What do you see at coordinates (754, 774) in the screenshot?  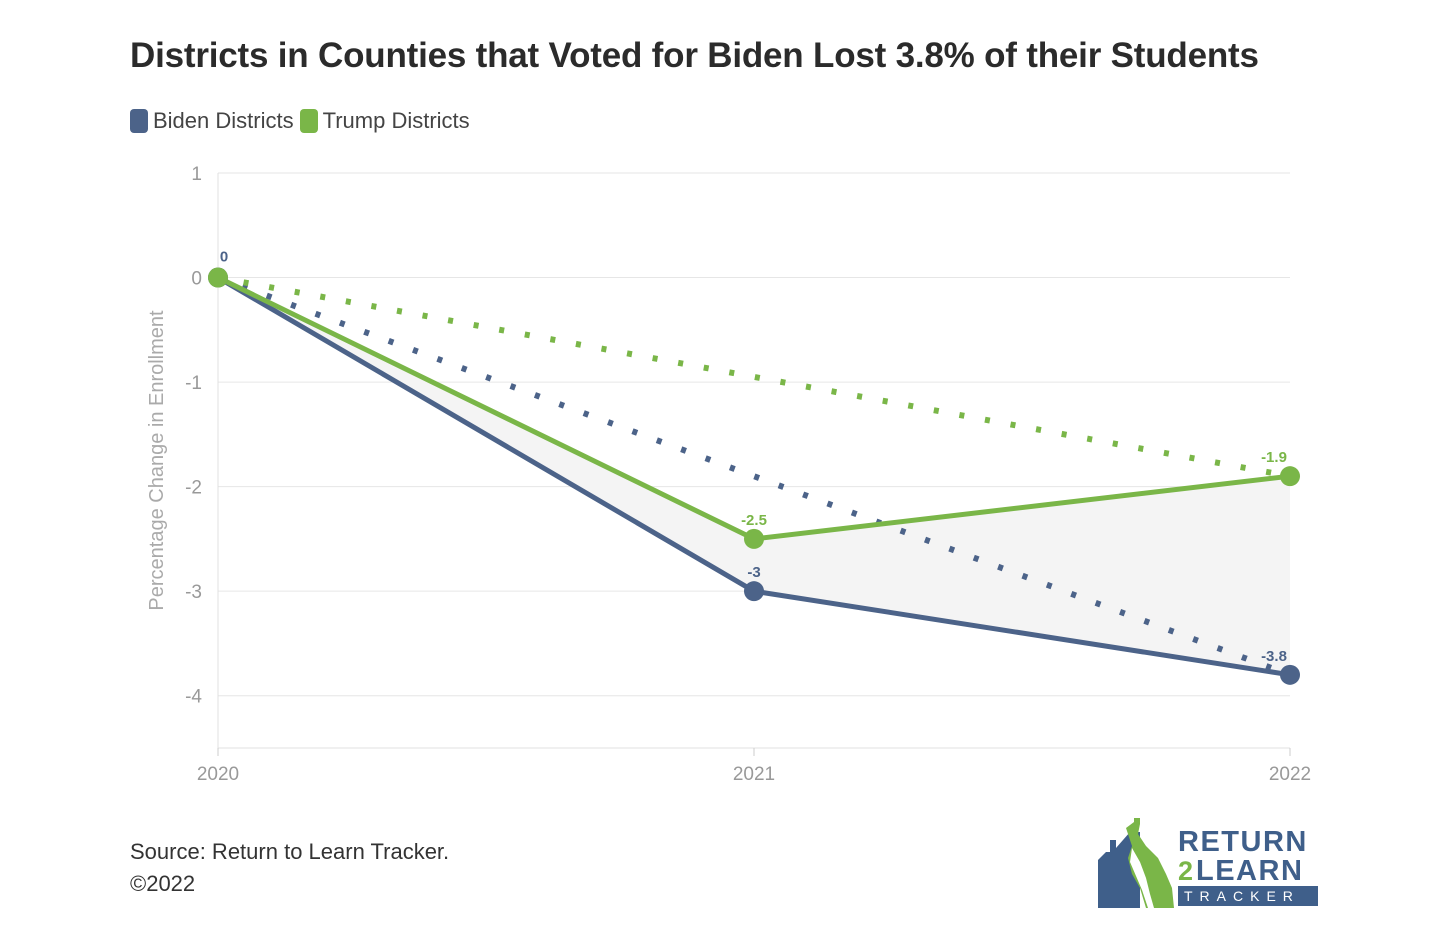 I see `x-tick-label: 2021` at bounding box center [754, 774].